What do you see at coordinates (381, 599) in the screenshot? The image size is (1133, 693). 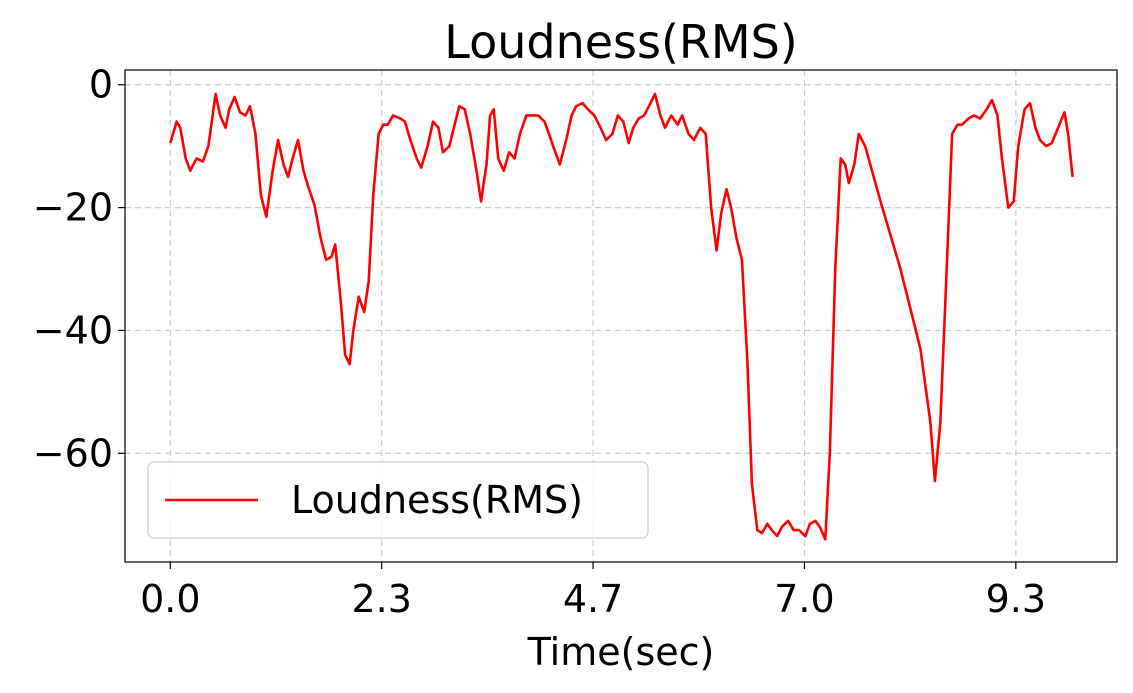 I see `x-tick-label: 2.3` at bounding box center [381, 599].